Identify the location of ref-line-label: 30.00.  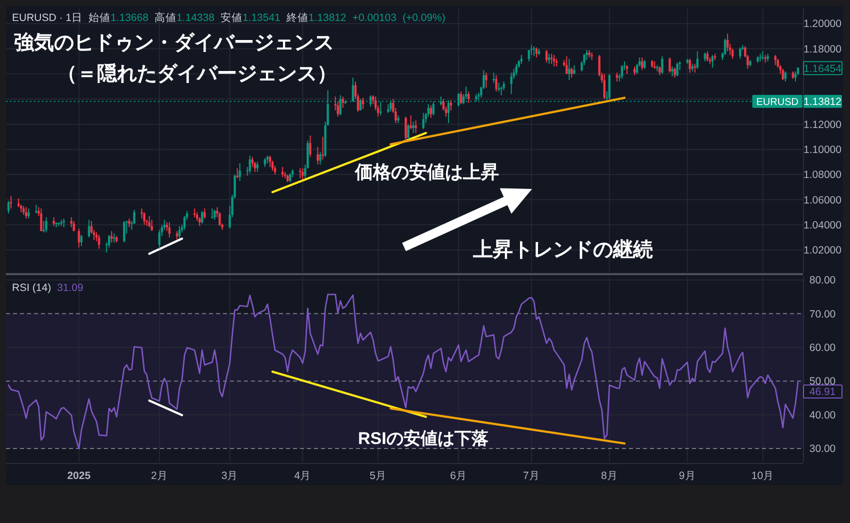
(822, 449).